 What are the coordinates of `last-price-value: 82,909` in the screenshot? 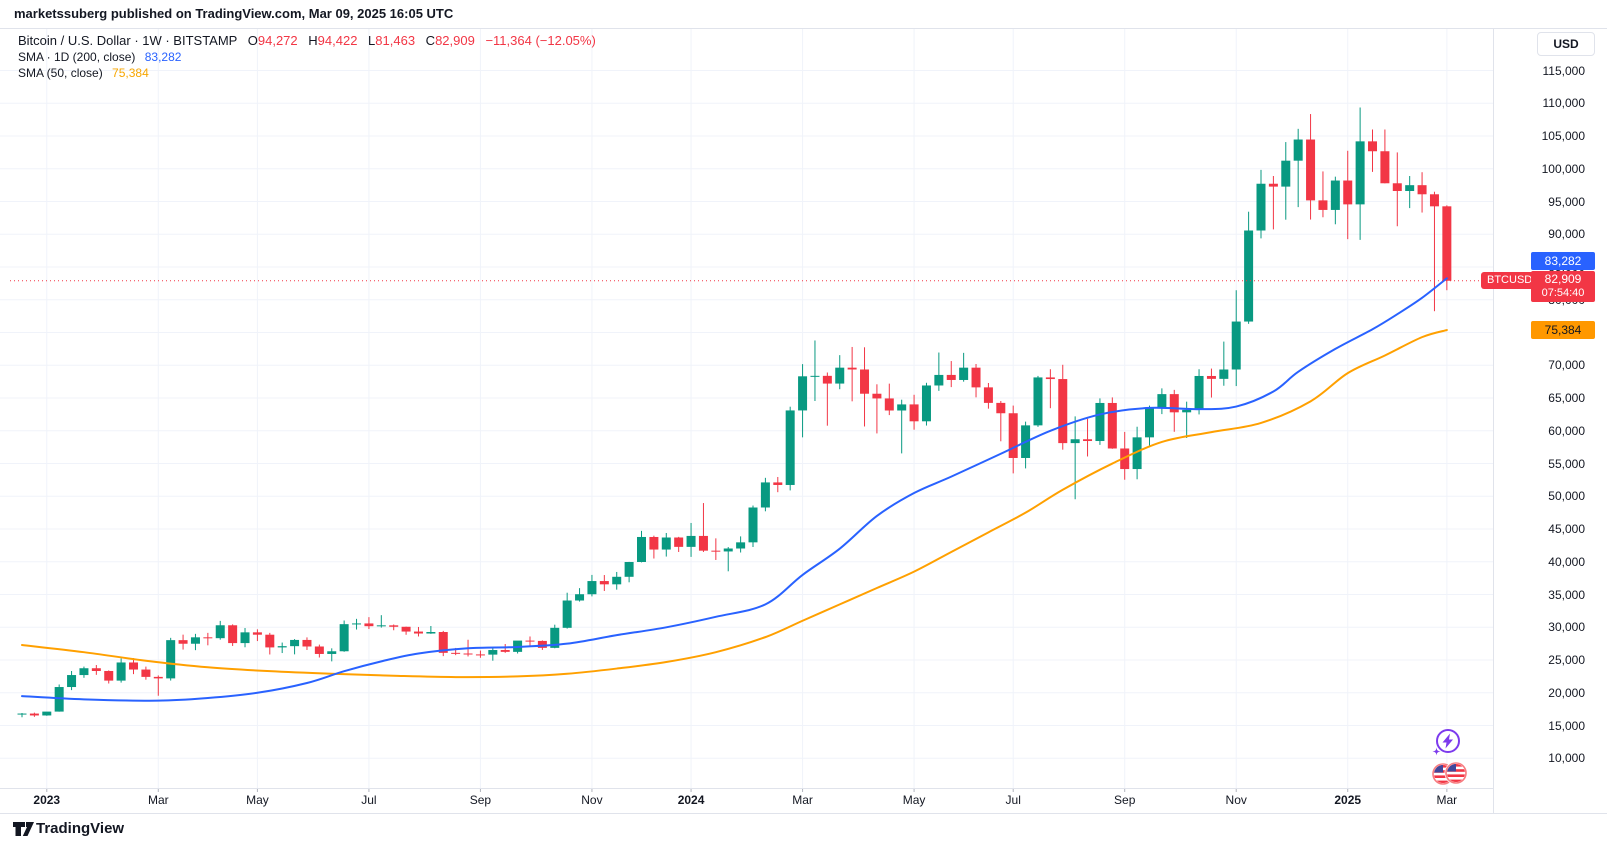 It's located at (1563, 279).